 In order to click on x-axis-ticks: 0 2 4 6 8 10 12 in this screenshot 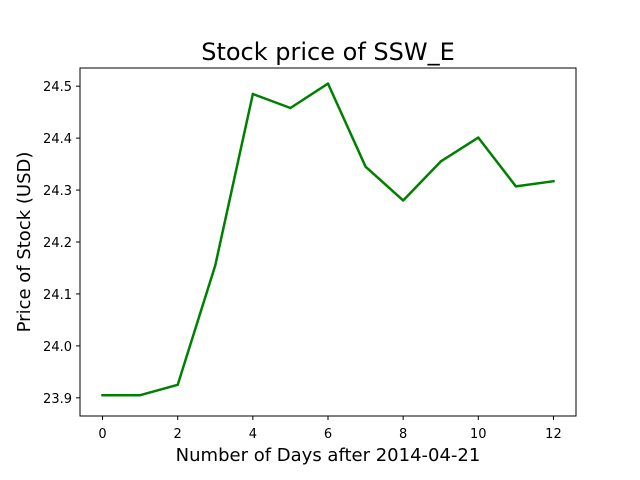, I will do `click(329, 429)`.